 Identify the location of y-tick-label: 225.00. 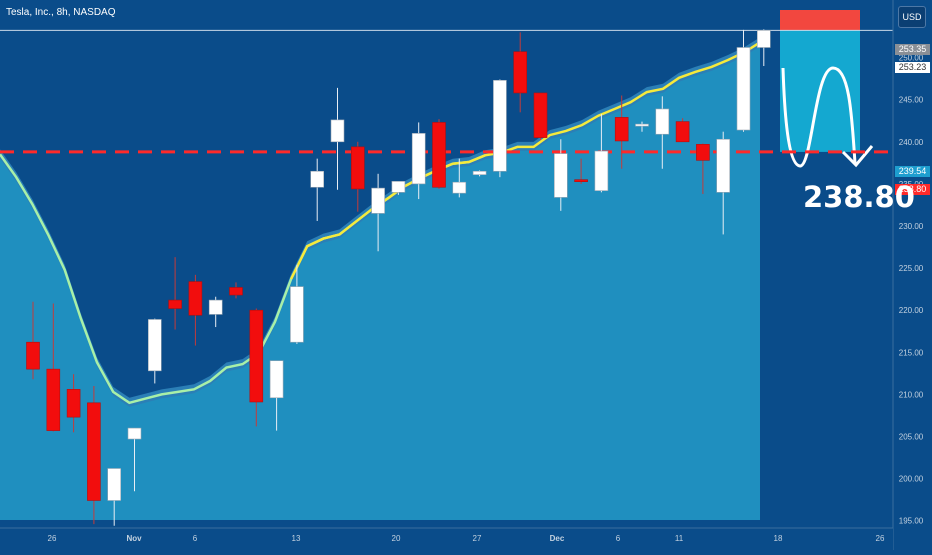
(911, 268).